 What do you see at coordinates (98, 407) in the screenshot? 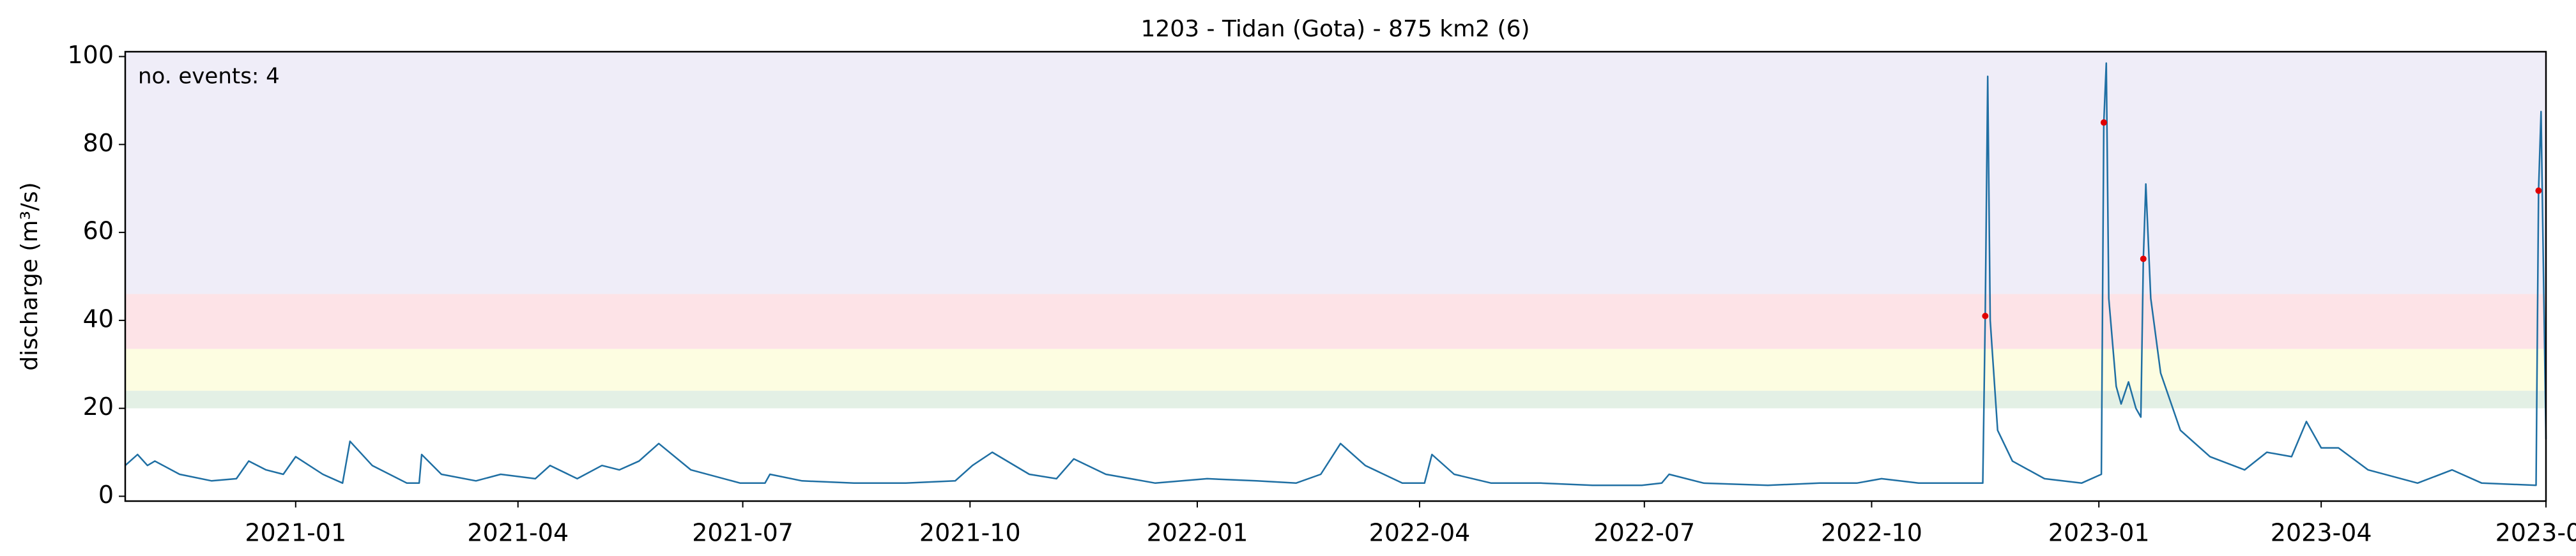
I see `y-tick-label: 20` at bounding box center [98, 407].